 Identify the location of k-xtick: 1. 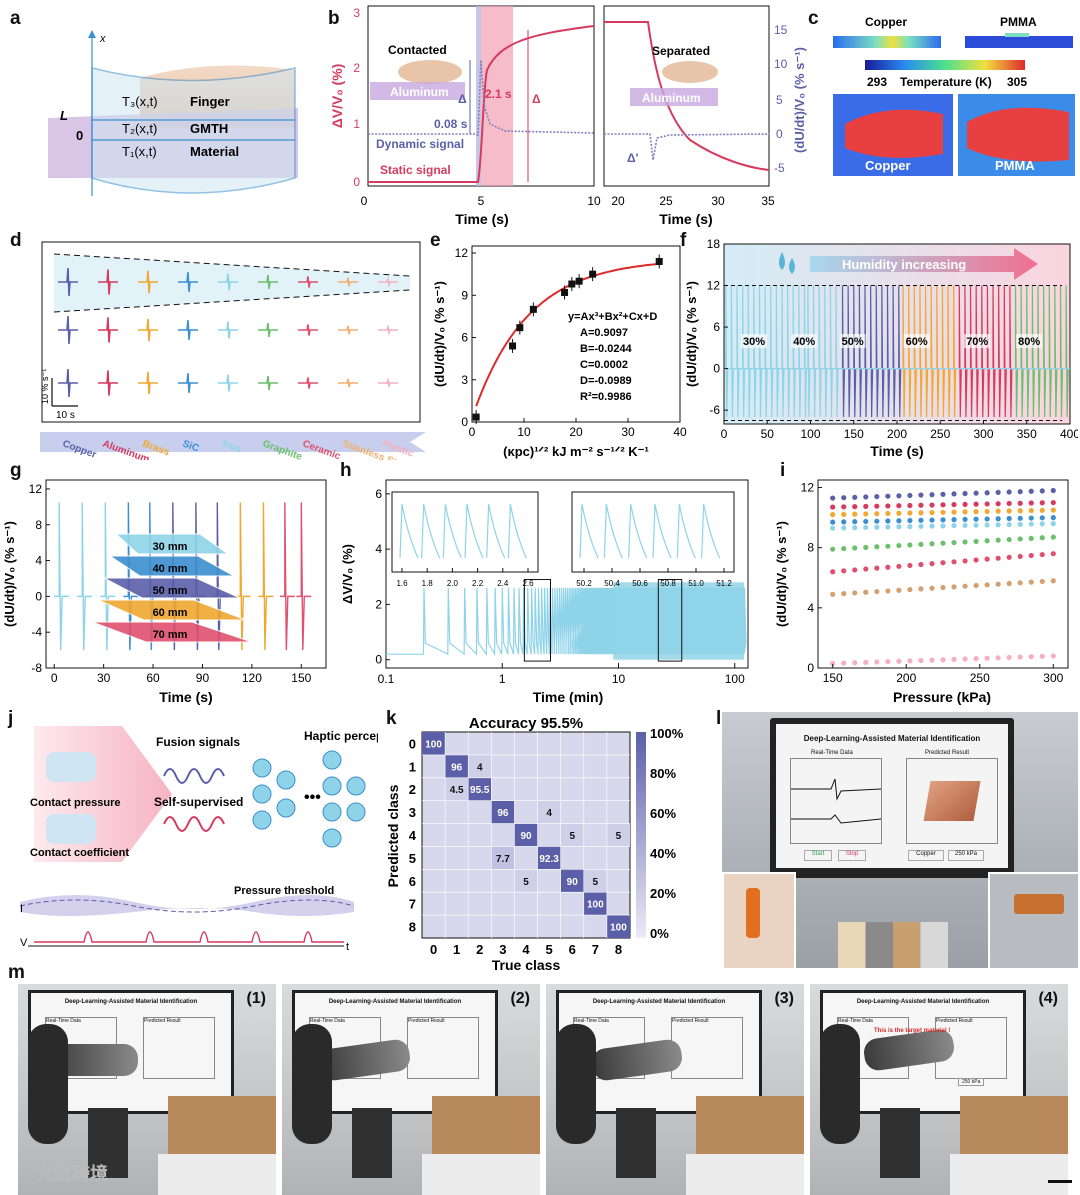
(456, 949).